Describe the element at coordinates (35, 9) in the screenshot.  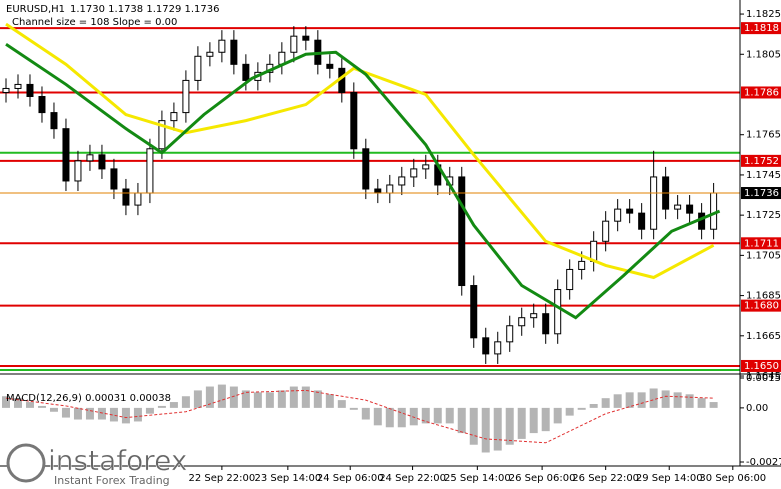
I see `chart-title: EURUSD,H1` at that location.